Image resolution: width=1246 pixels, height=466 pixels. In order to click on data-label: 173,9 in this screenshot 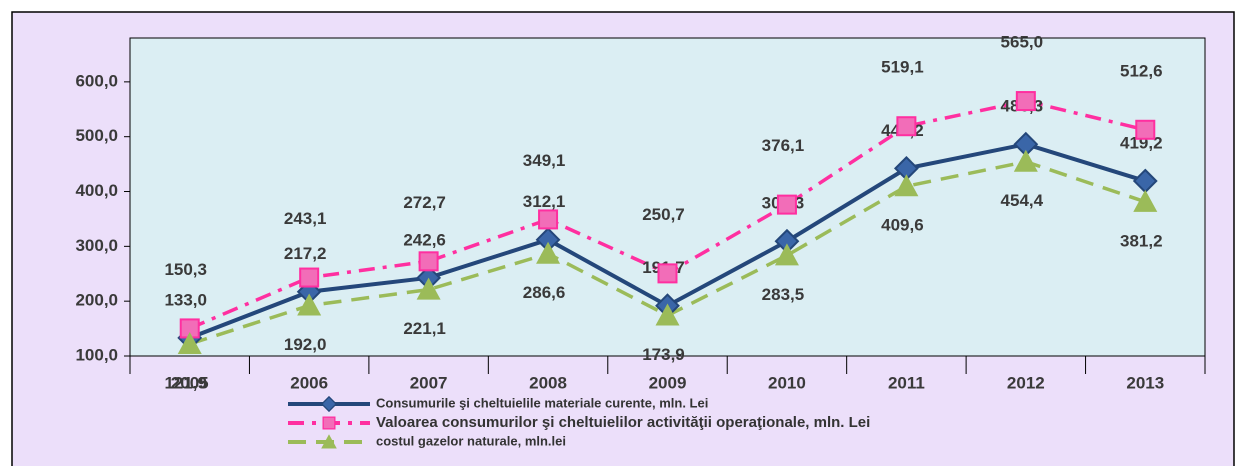, I will do `click(663, 354)`.